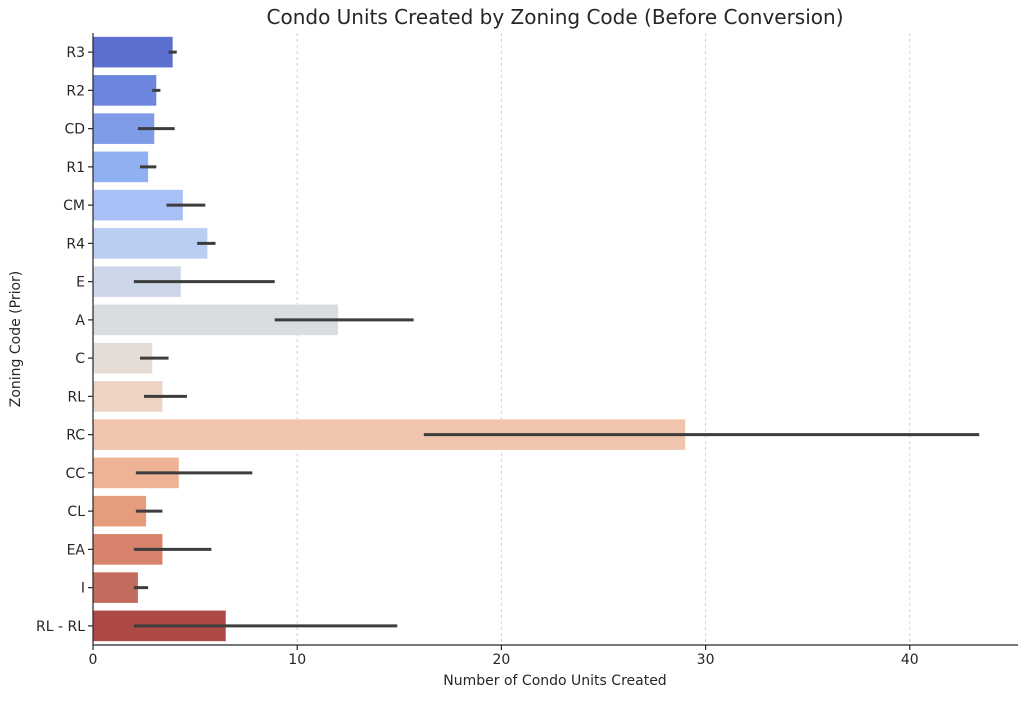 The width and height of the screenshot is (1026, 701). What do you see at coordinates (501, 660) in the screenshot?
I see `x-tick-label: 20` at bounding box center [501, 660].